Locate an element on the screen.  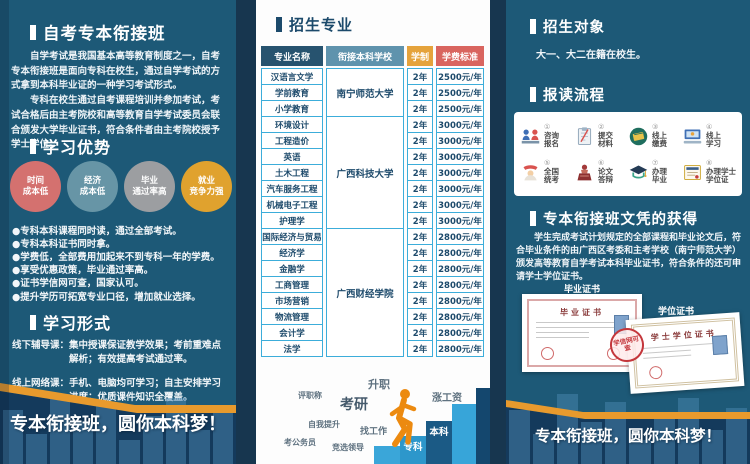
slogan-banner: 专本衔接班，圆你本科梦！ is located at coordinates (118, 424).